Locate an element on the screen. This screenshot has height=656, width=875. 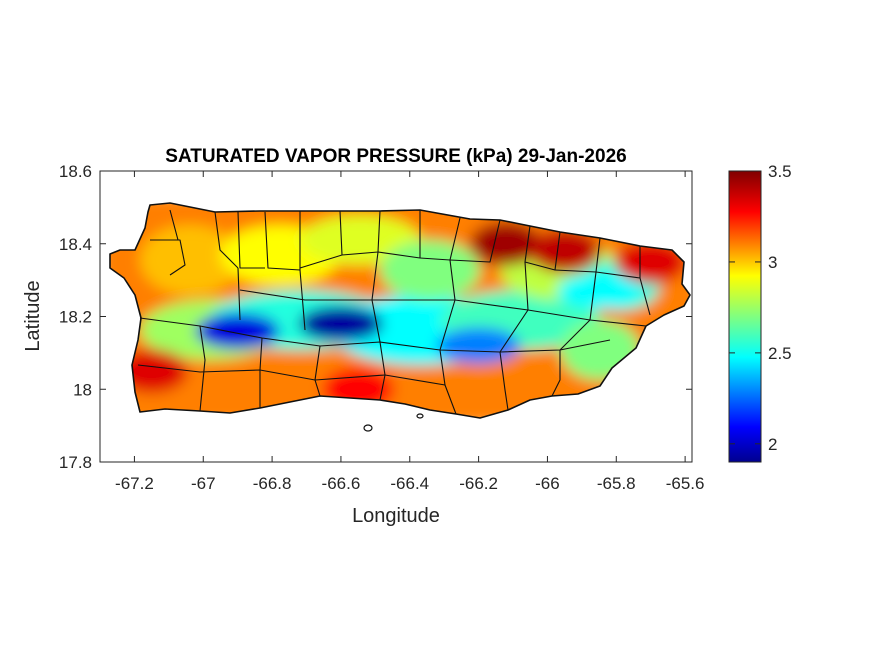
x-tick-label: -66 is located at coordinates (547, 483).